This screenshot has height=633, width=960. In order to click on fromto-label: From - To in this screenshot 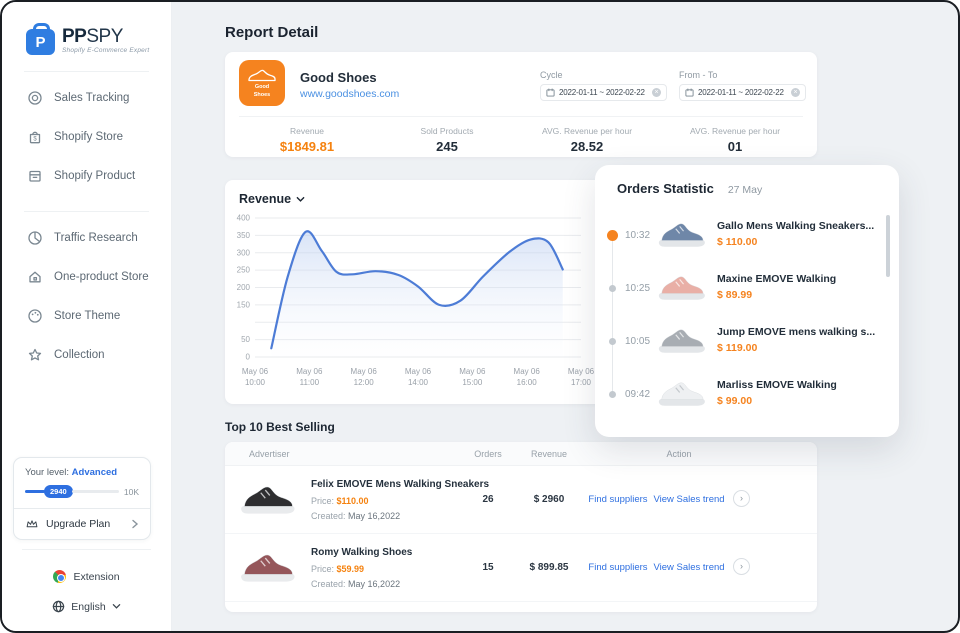, I will do `click(698, 75)`.